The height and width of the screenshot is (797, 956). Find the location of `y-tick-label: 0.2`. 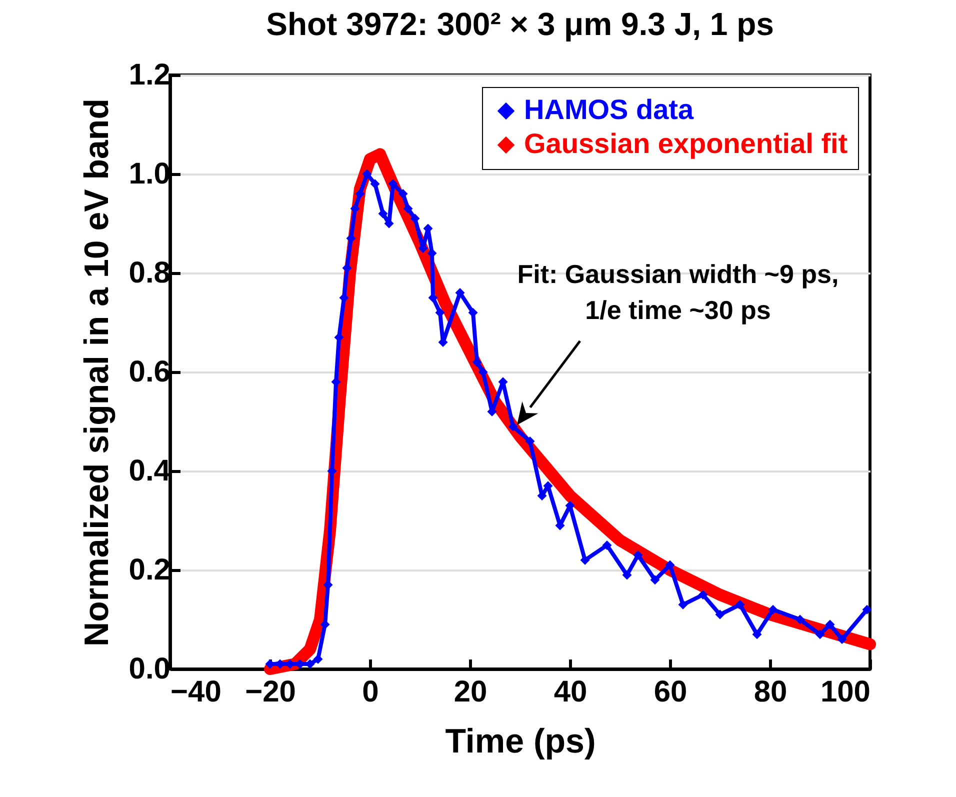

y-tick-label: 0.2 is located at coordinates (149, 570).